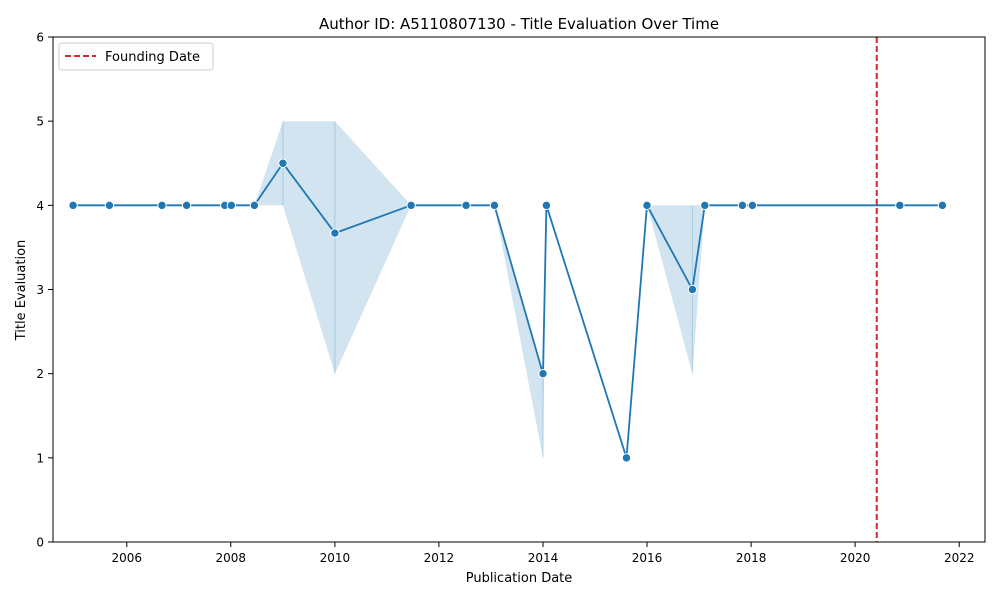  Describe the element at coordinates (855, 558) in the screenshot. I see `x-tick-label: 2020` at that location.